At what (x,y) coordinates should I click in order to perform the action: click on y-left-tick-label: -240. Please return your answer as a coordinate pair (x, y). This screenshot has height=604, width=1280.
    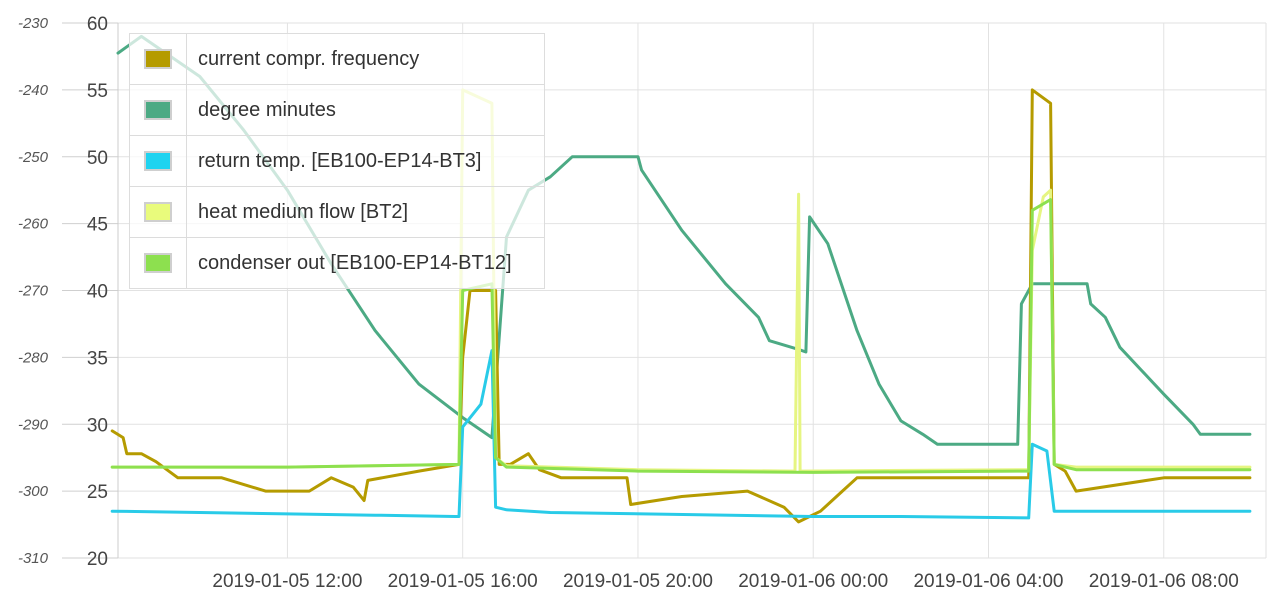
    Looking at the image, I should click on (33, 90).